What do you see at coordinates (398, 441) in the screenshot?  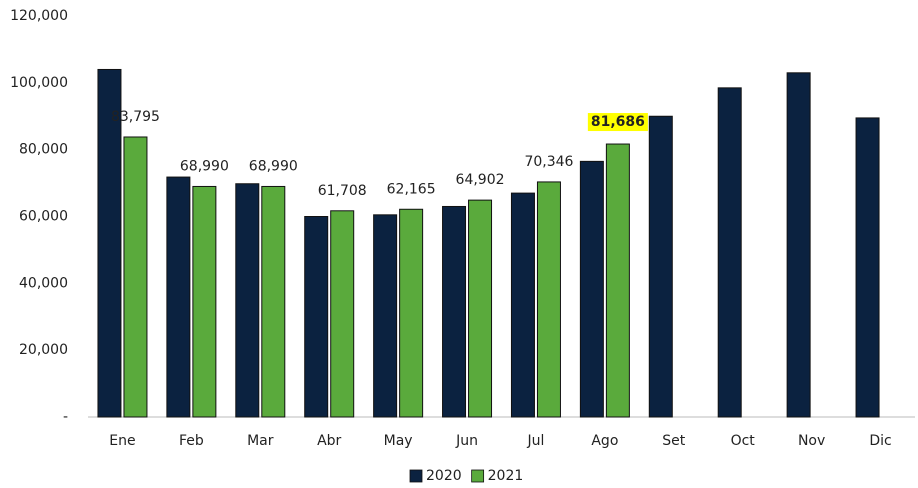 I see `x-tick-label: May` at bounding box center [398, 441].